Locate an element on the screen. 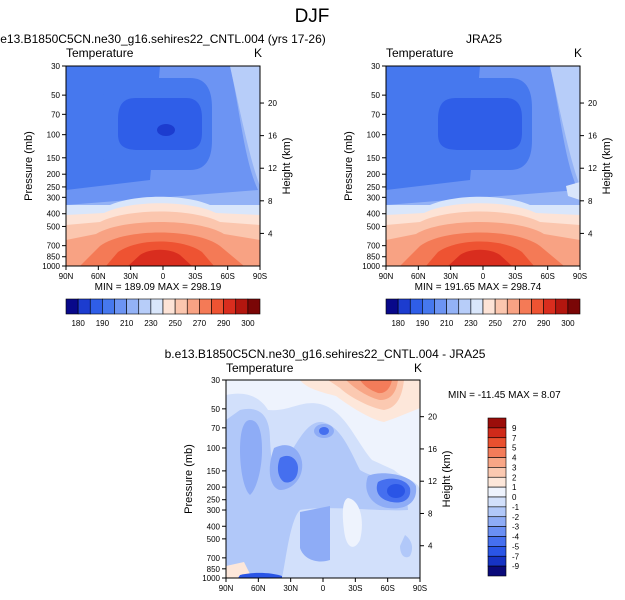 This screenshot has height=600, width=625. y2-tick-label: 20 is located at coordinates (432, 417).